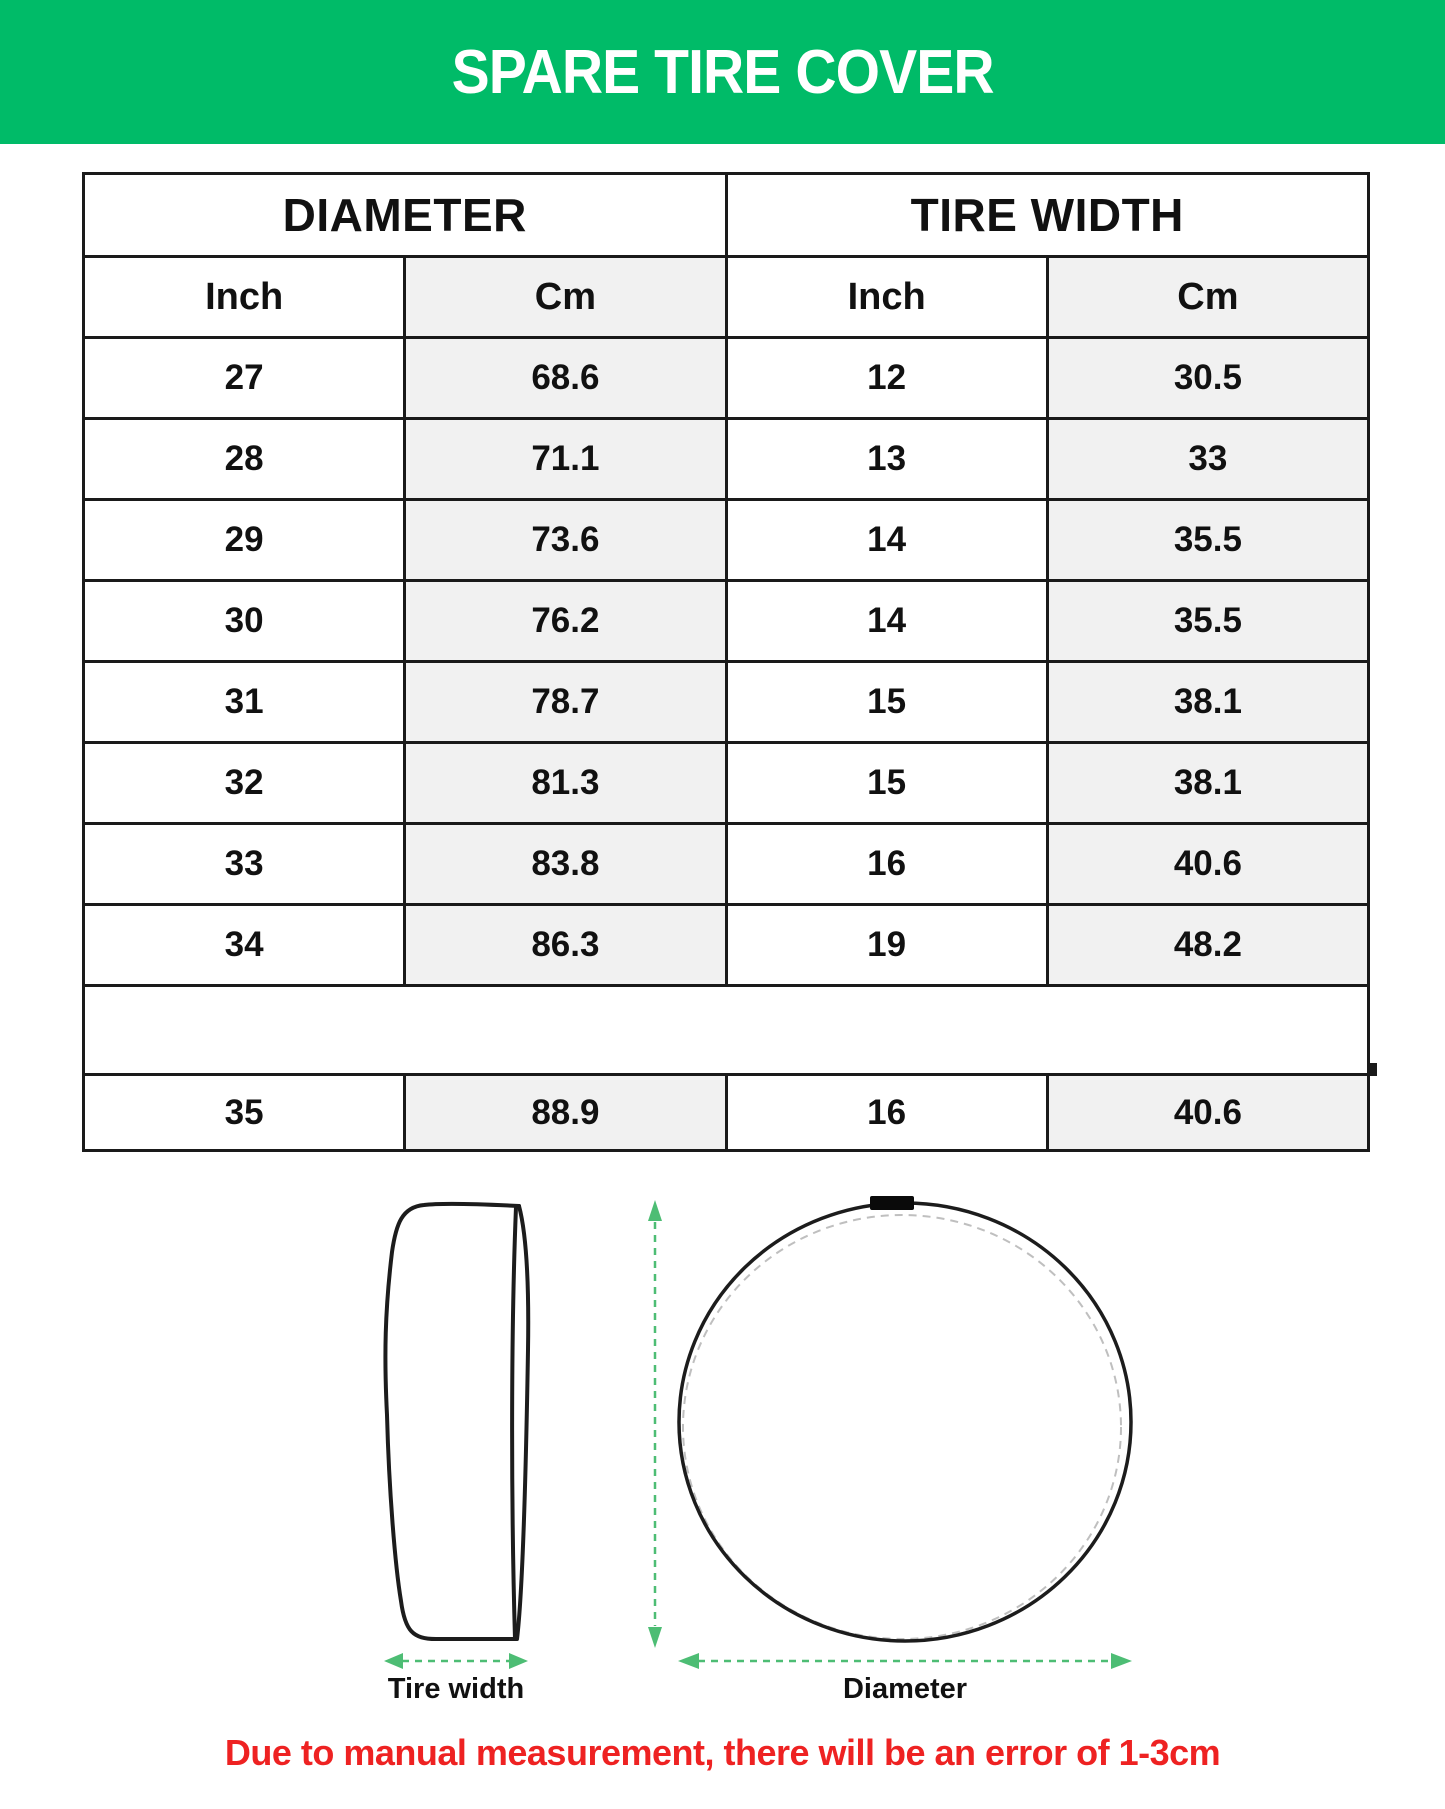 Image resolution: width=1445 pixels, height=1809 pixels. What do you see at coordinates (905, 1689) in the screenshot?
I see `diameter-label: Diameter` at bounding box center [905, 1689].